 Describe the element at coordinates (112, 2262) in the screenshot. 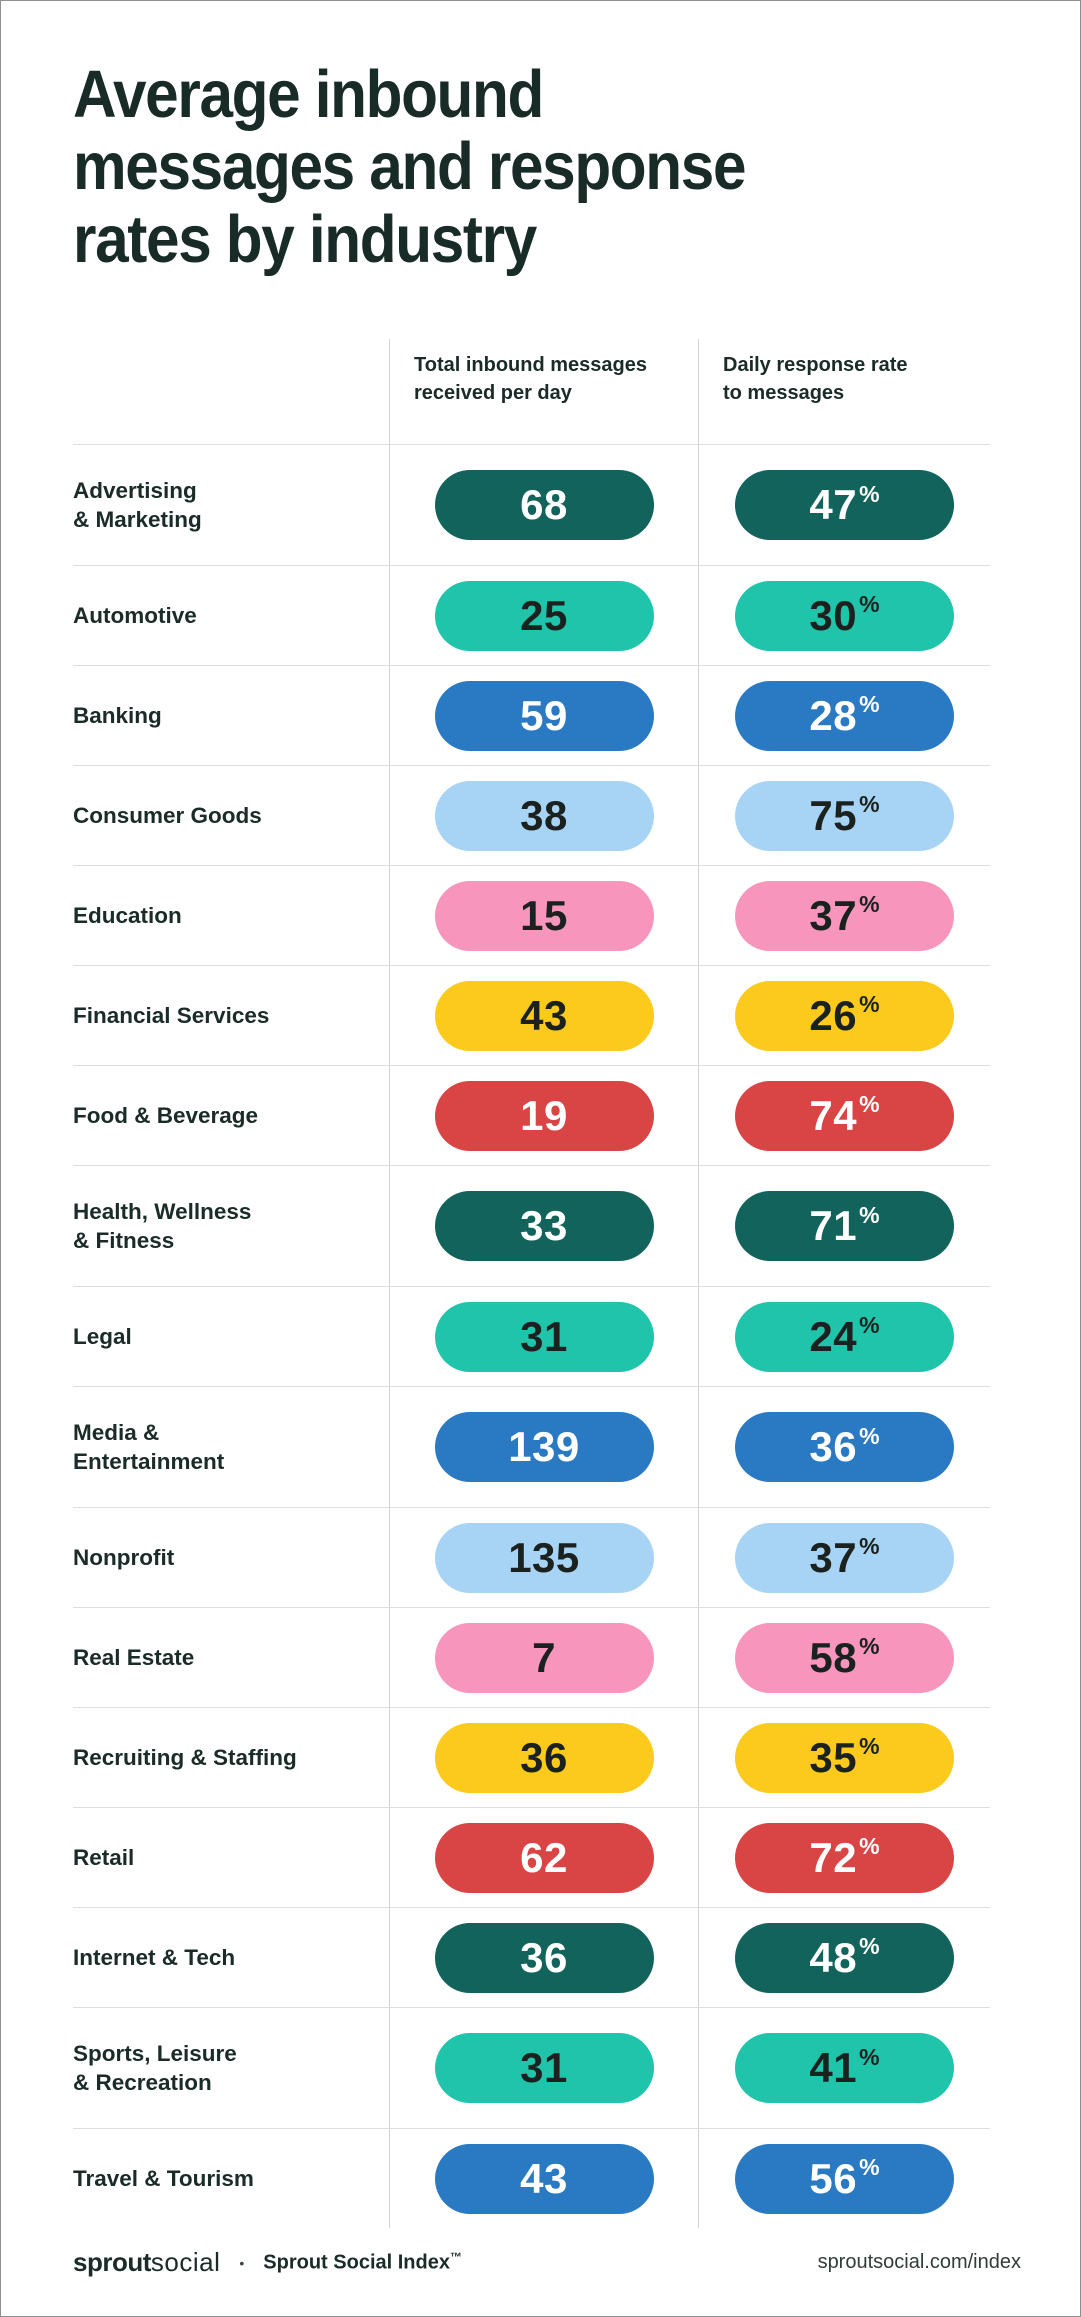

I see `logo-text-sprout: sprout` at that location.